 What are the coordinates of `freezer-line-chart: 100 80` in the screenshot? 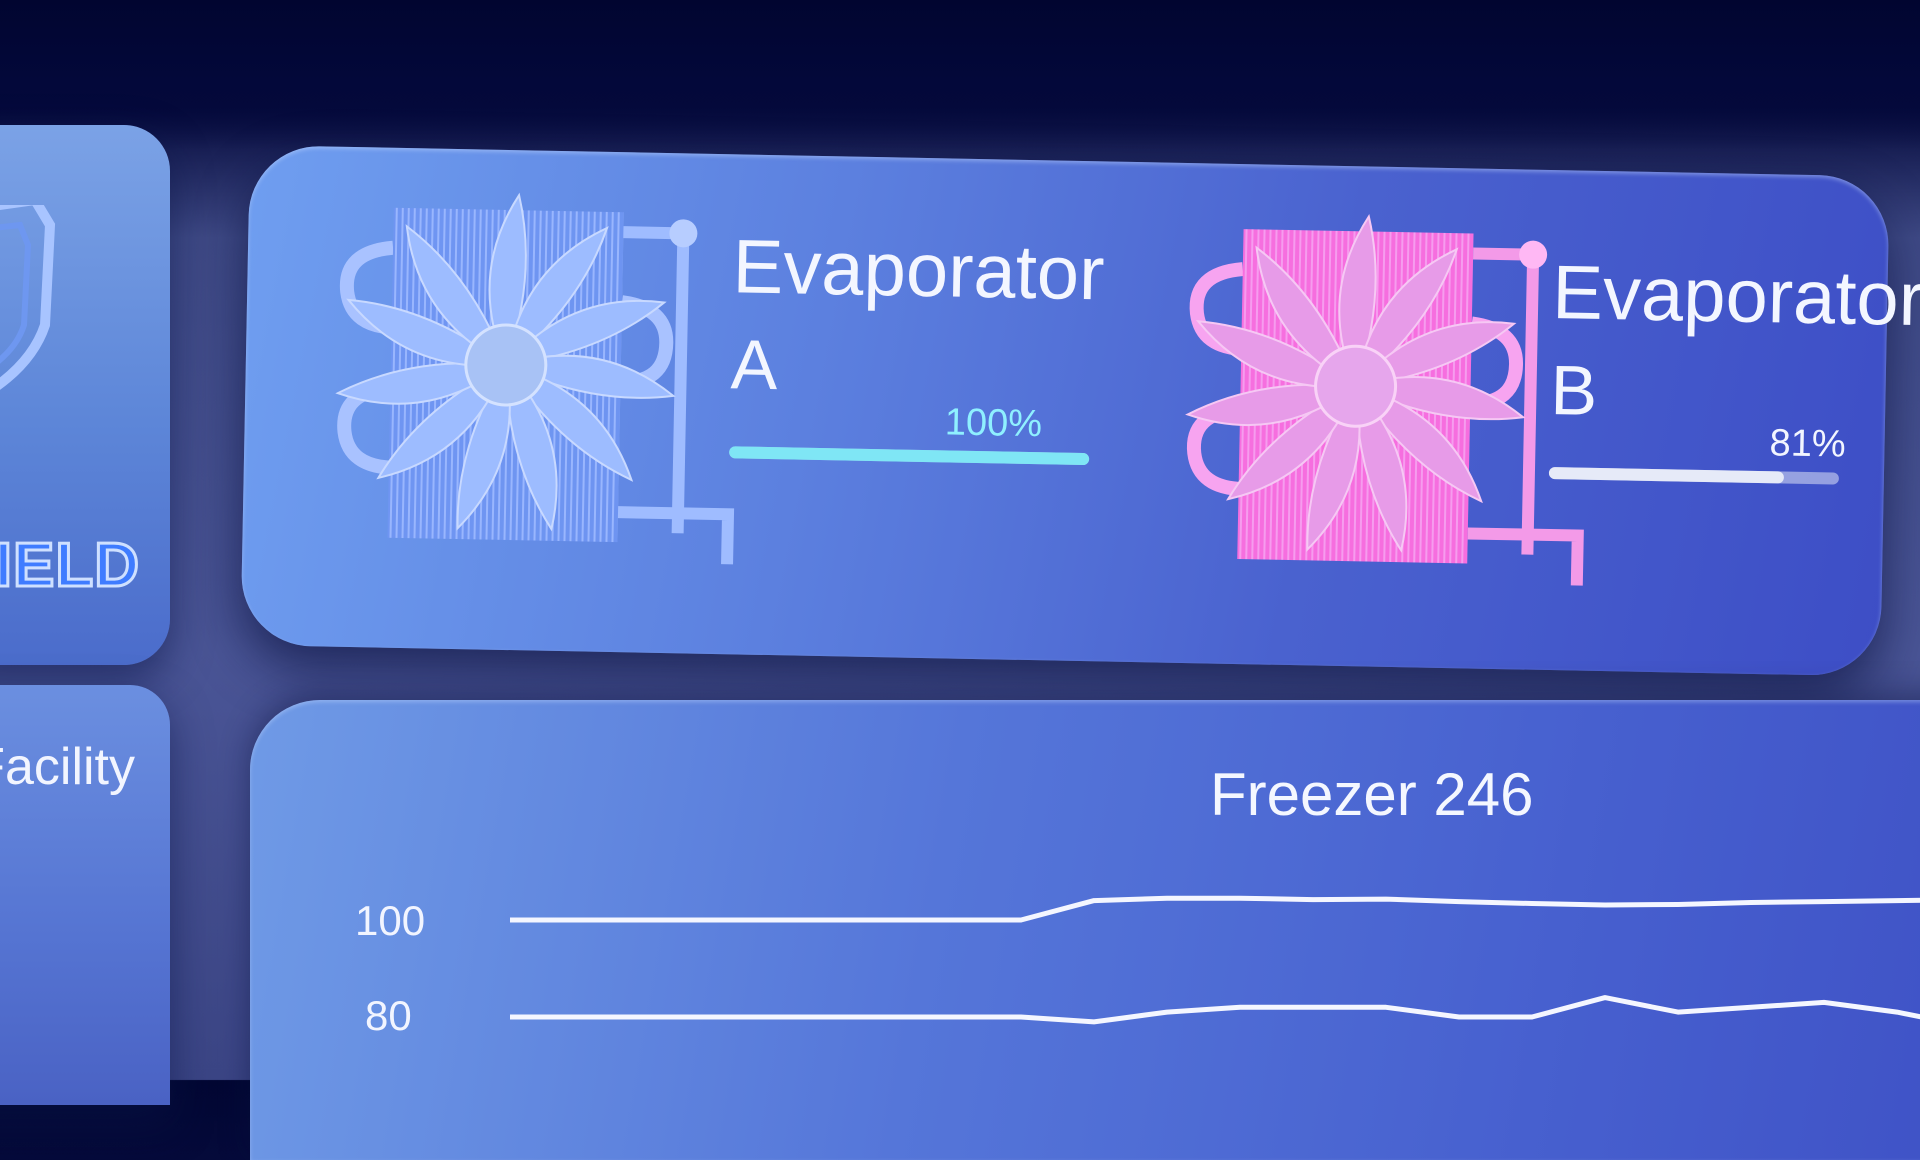 It's located at (1137, 967).